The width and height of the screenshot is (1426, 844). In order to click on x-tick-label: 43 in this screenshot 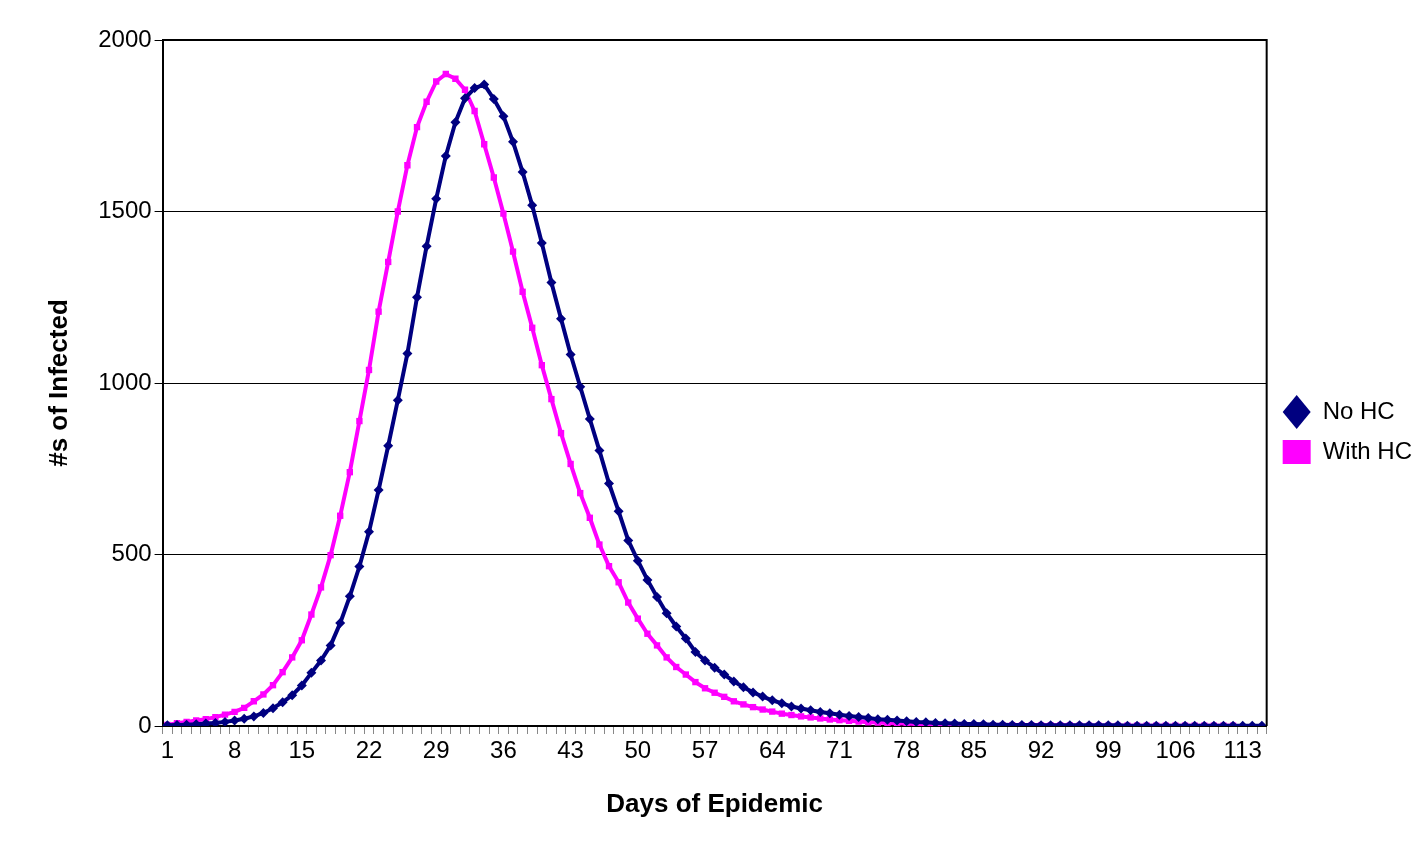, I will do `click(570, 750)`.